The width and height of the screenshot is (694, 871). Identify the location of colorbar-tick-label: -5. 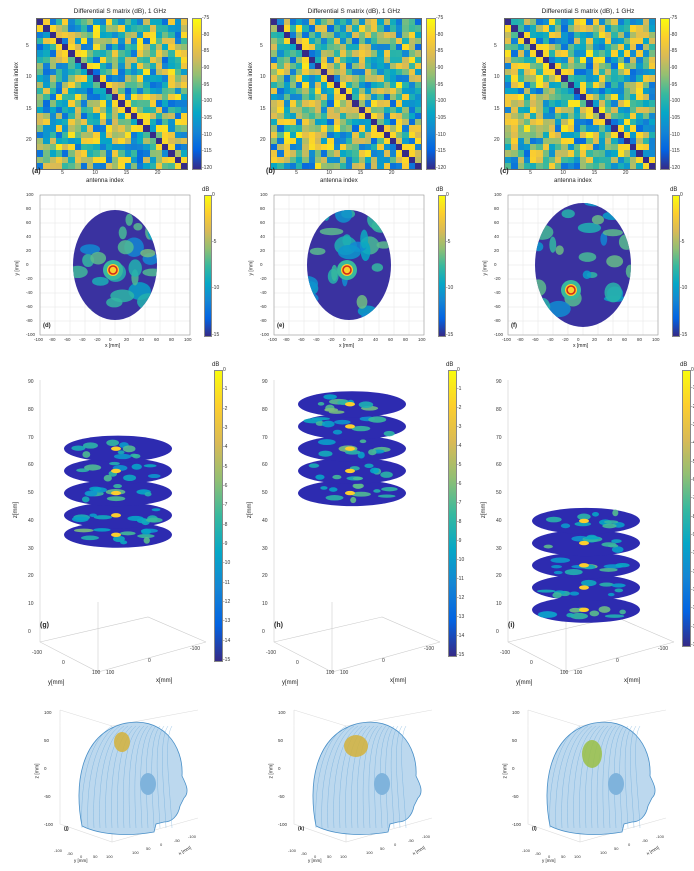
(225, 466).